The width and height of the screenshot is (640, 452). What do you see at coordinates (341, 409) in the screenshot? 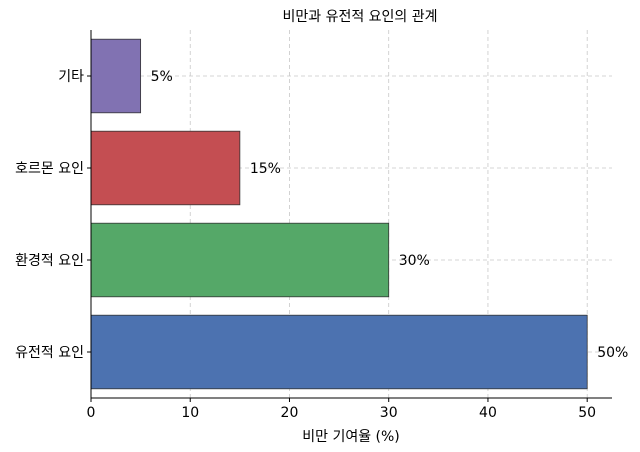
I see `x-ticks: 0 10 20 30 40 50` at bounding box center [341, 409].